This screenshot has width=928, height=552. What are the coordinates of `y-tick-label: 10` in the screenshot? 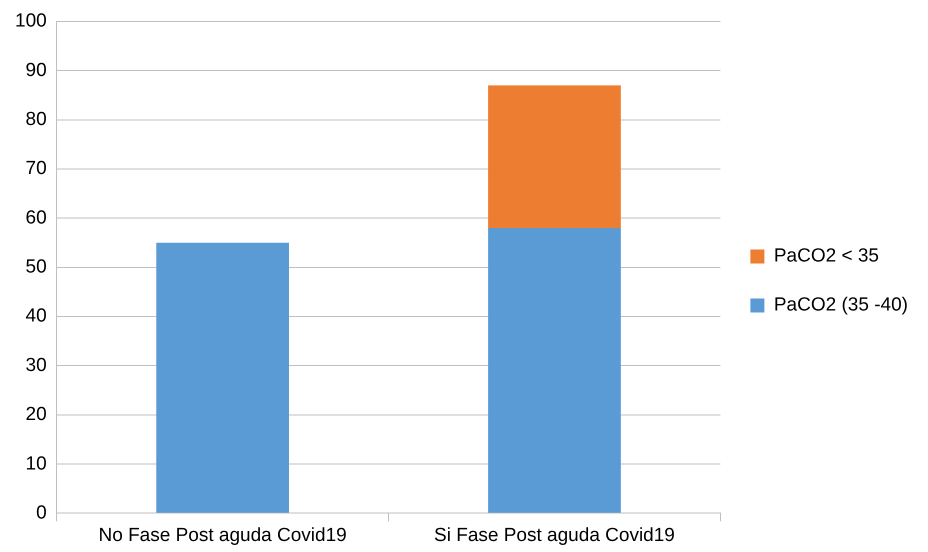 It's located at (36, 463).